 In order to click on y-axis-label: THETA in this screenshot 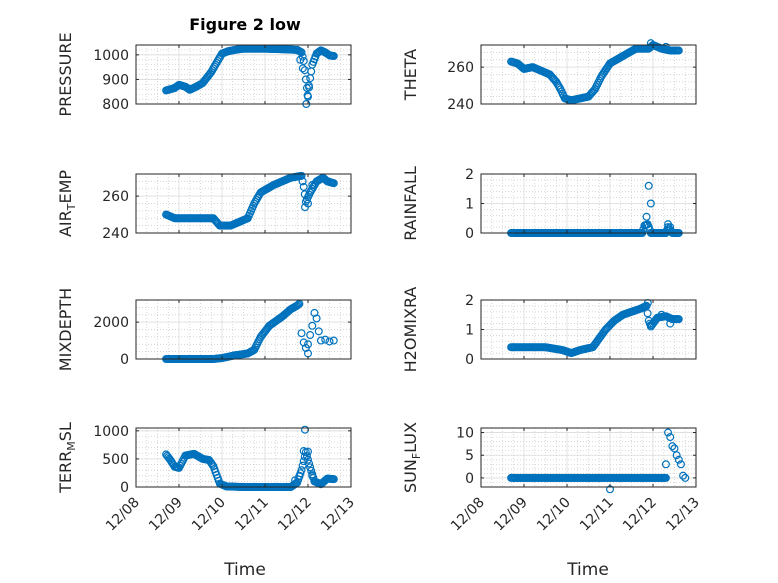, I will do `click(410, 75)`.